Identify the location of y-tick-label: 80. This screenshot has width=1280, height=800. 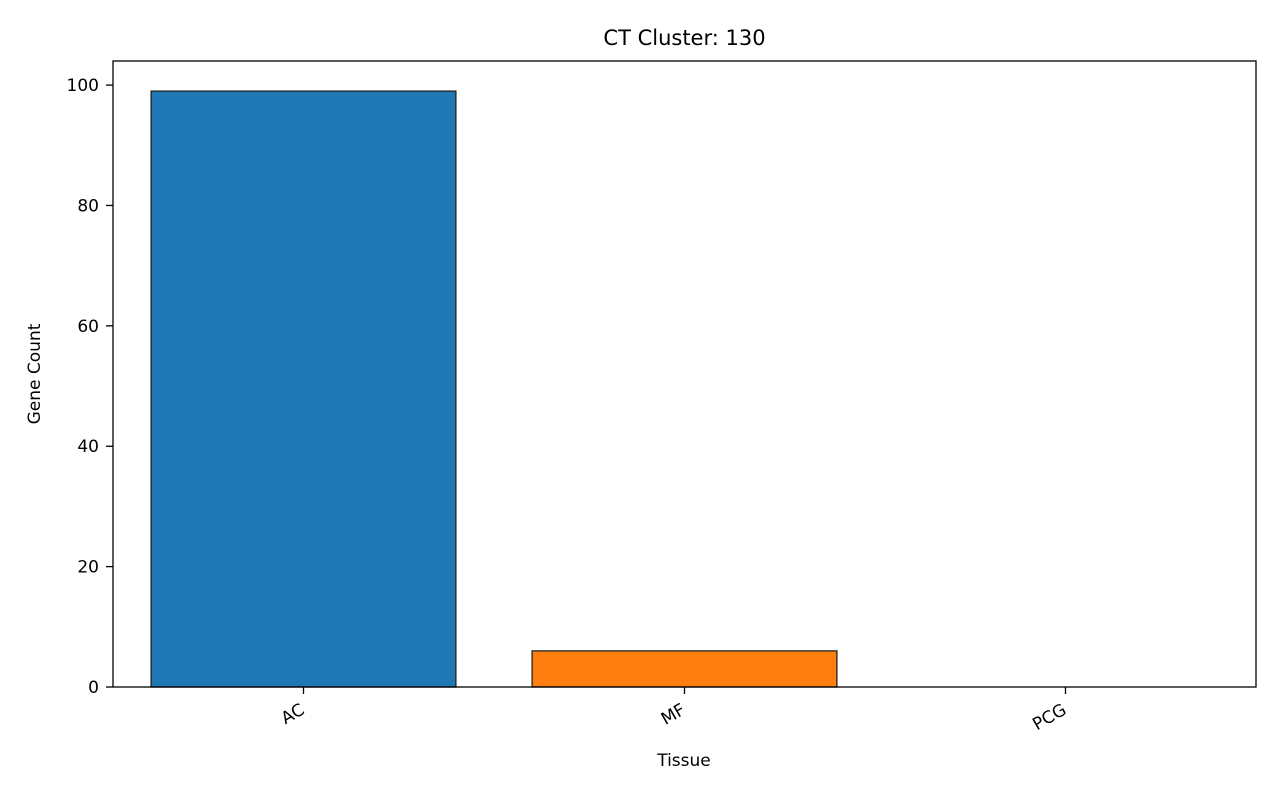
(88, 206).